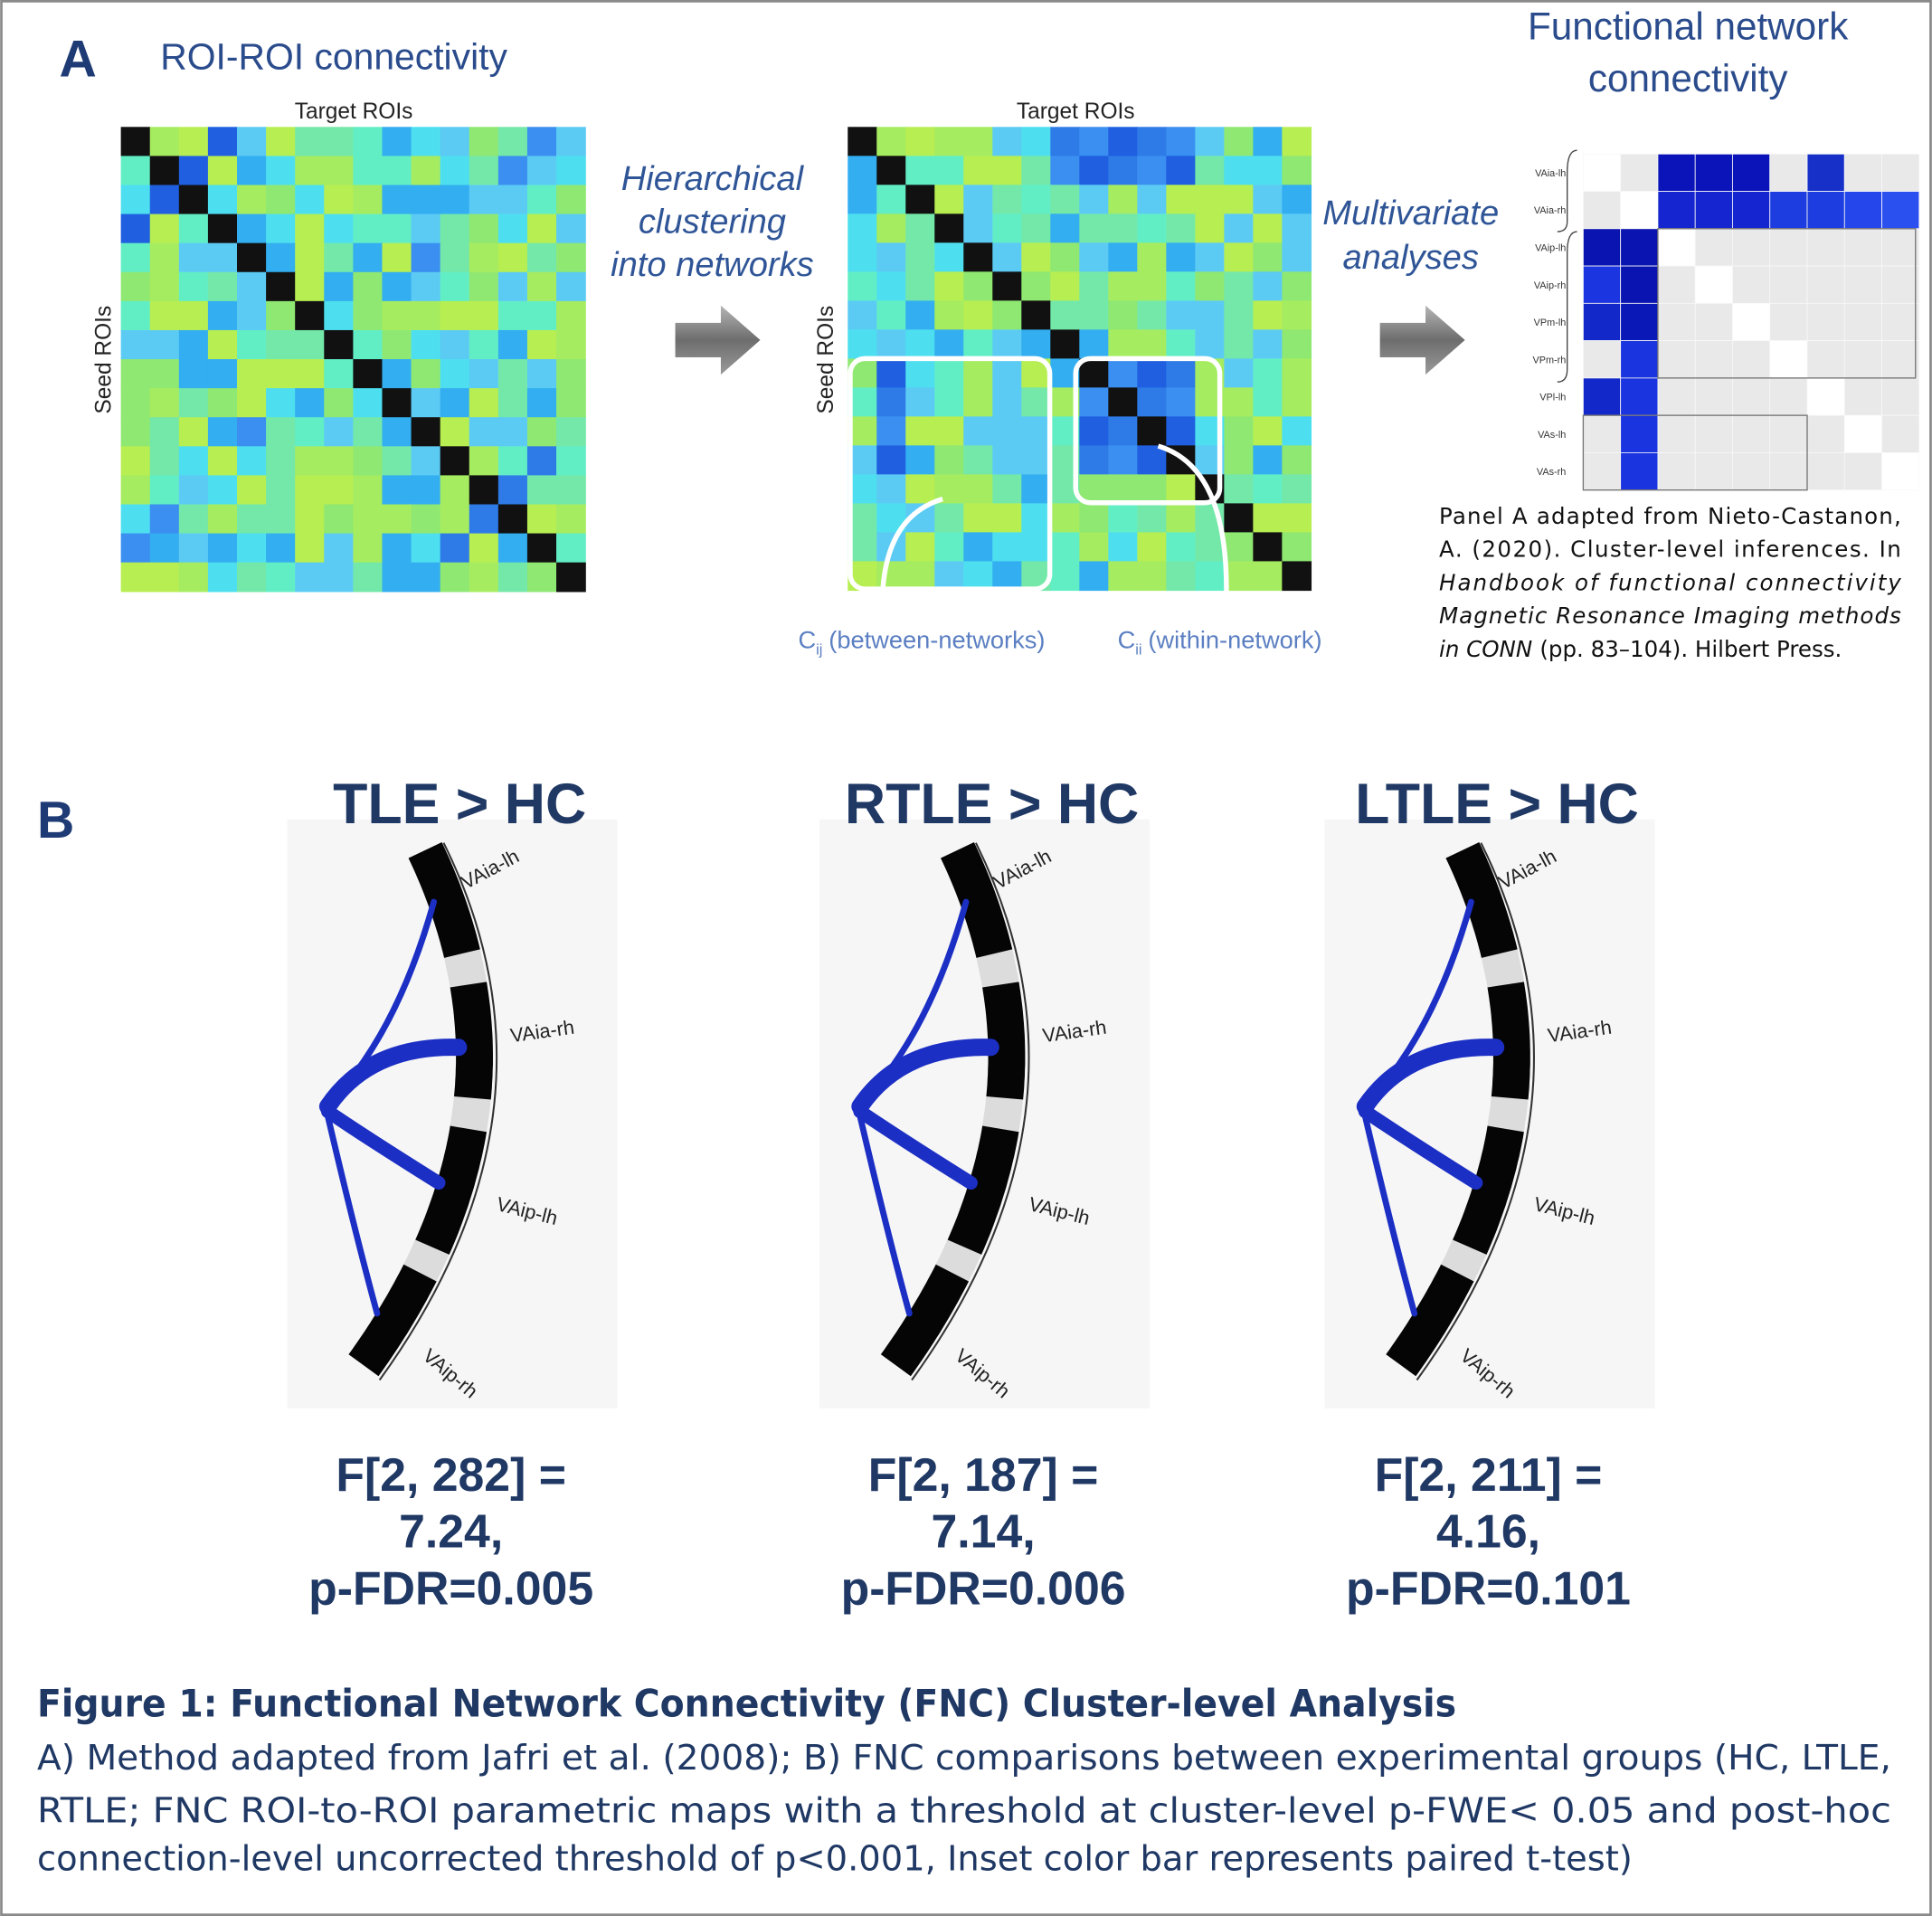 This screenshot has width=1932, height=1916. I want to click on connection, so click(925, 1077).